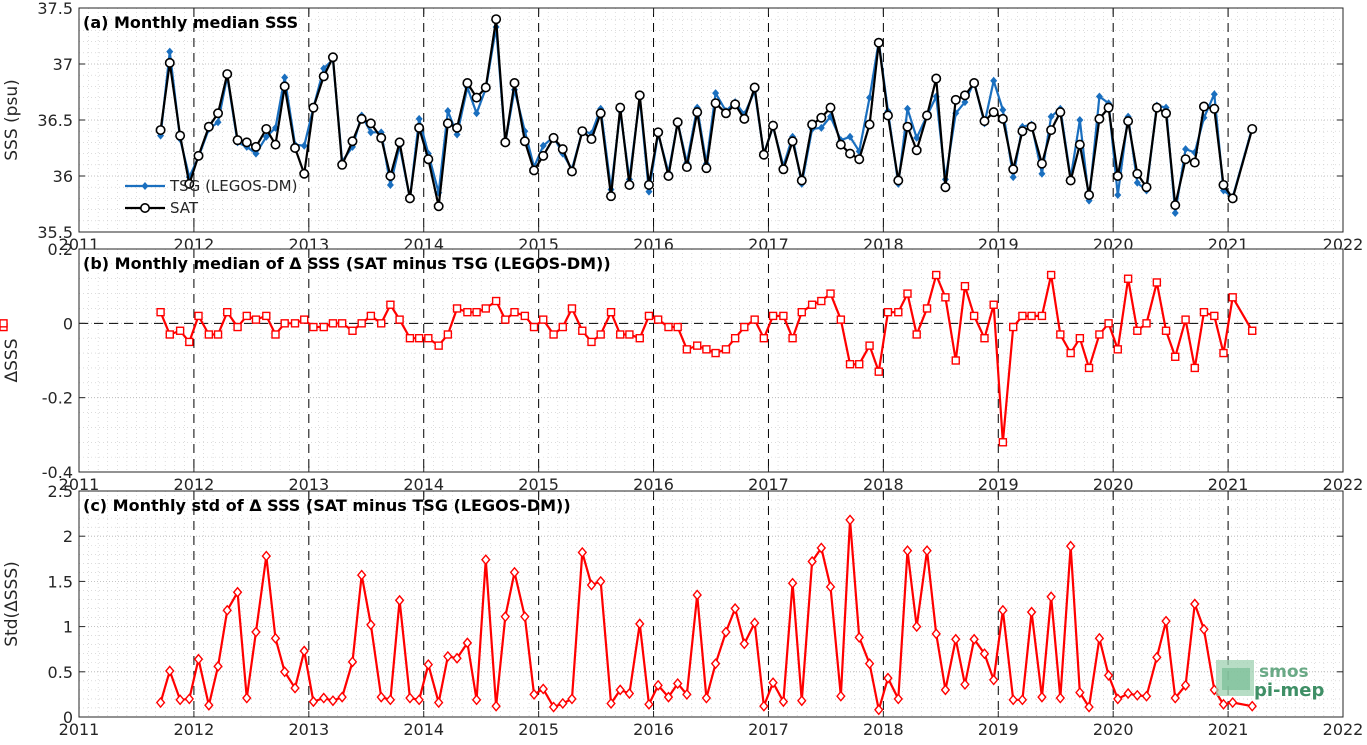  Describe the element at coordinates (1228, 729) in the screenshot. I see `x-tick-label: 2021` at that location.